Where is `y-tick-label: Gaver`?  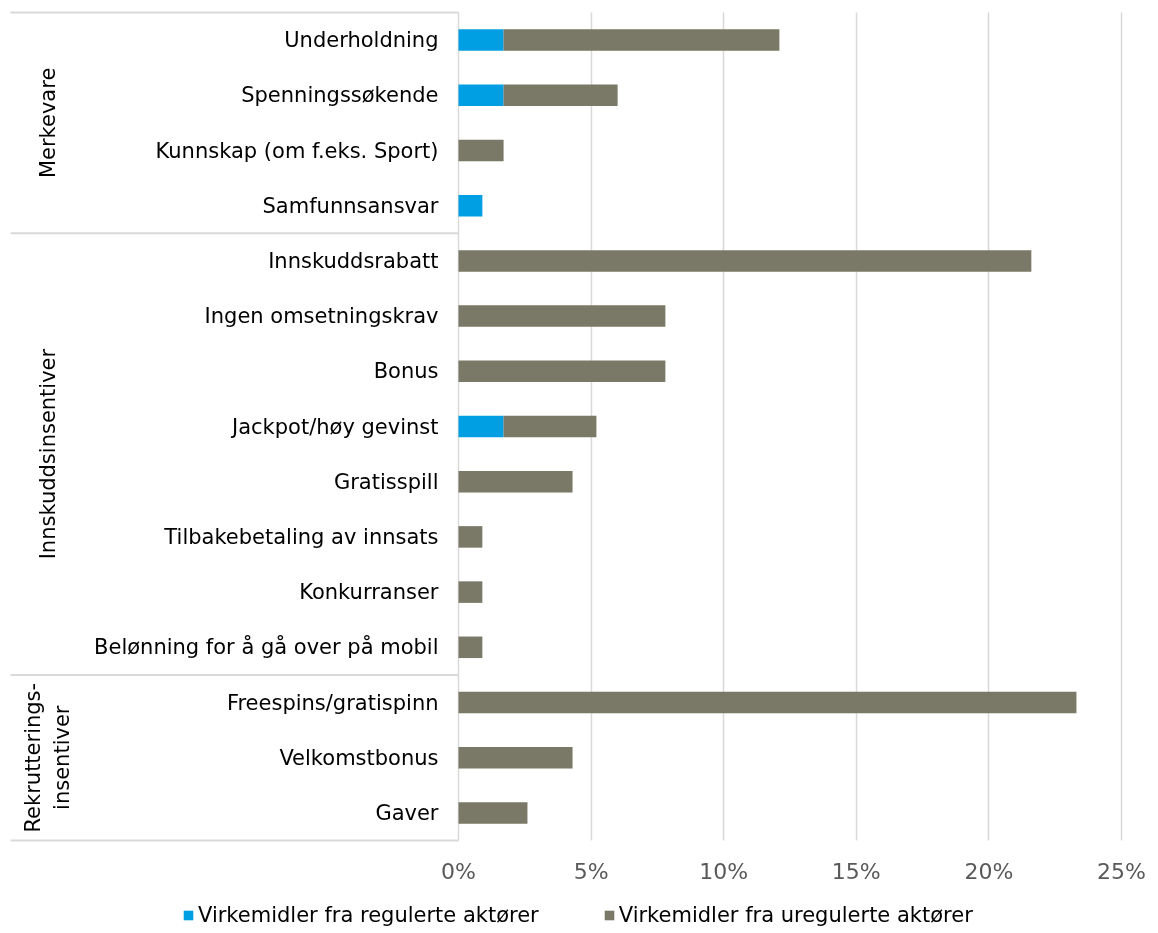
y-tick-label: Gaver is located at coordinates (407, 812).